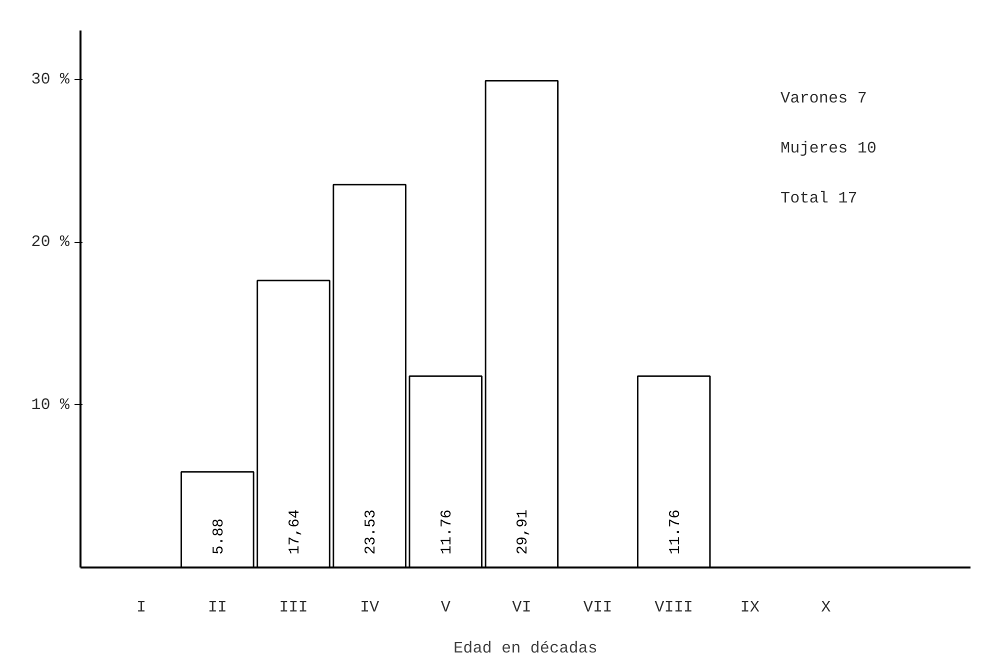 The width and height of the screenshot is (999, 666). What do you see at coordinates (370, 607) in the screenshot?
I see `x-tick-label: IV` at bounding box center [370, 607].